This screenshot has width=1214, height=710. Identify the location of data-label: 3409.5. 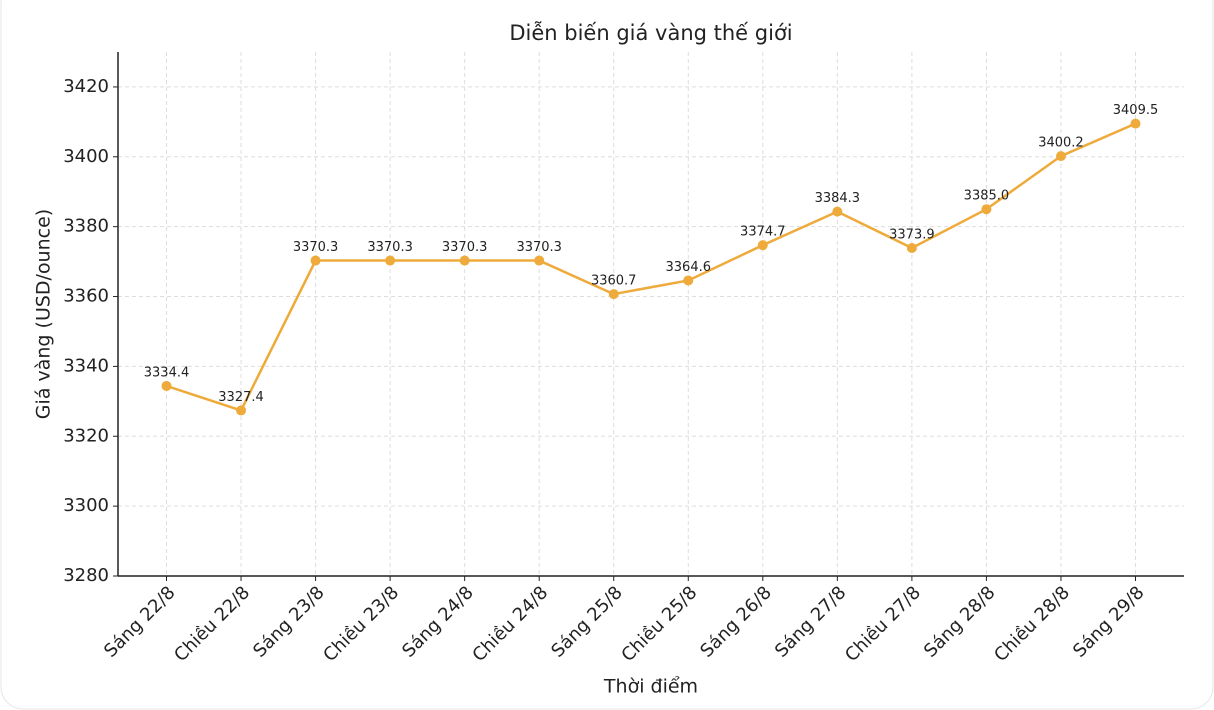
(1136, 110).